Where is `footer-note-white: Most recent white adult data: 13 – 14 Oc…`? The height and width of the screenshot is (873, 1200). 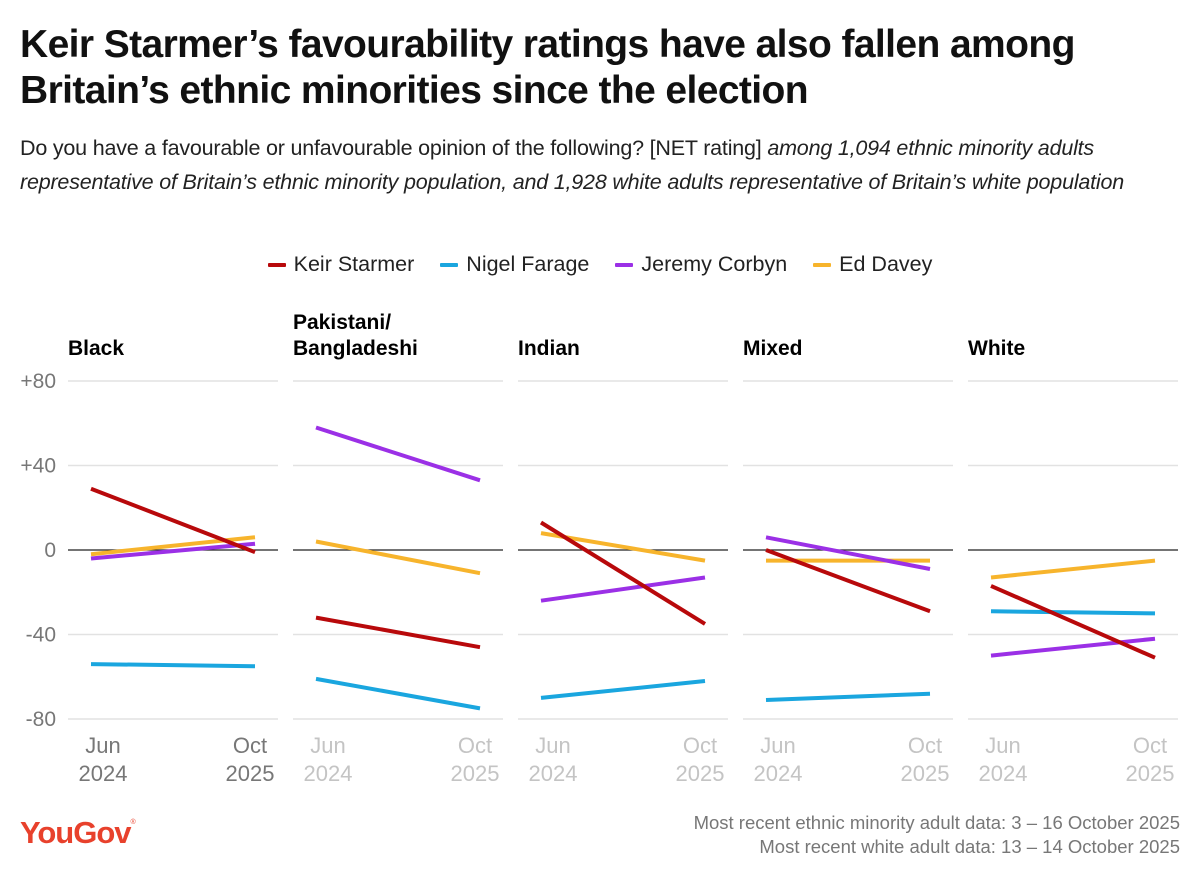
footer-note-white: Most recent white adult data: 13 – 14 Oc… is located at coordinates (969, 846).